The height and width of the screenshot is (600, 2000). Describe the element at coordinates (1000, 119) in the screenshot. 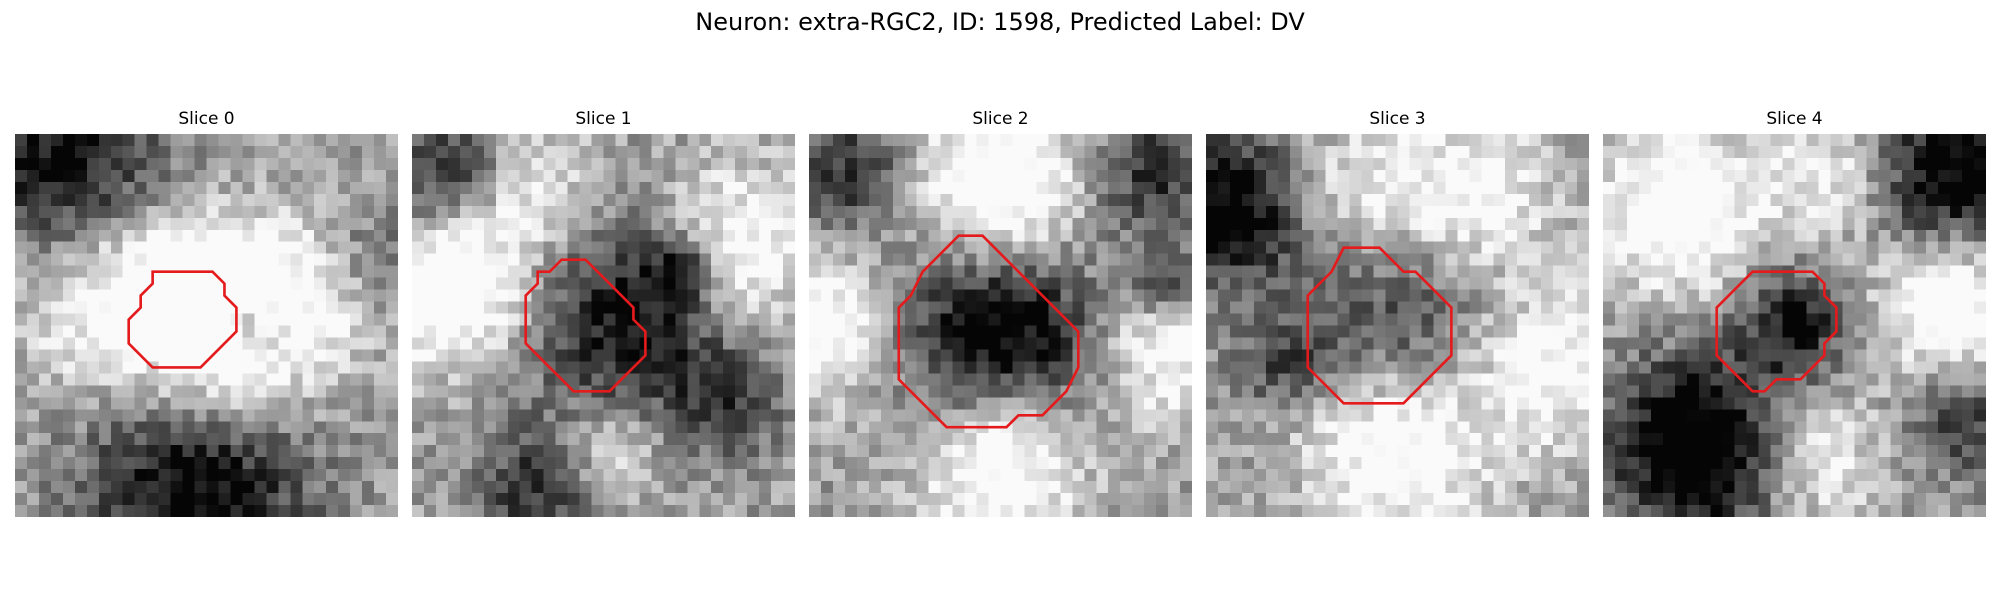

I see `slice-title-2: Slice 2` at that location.